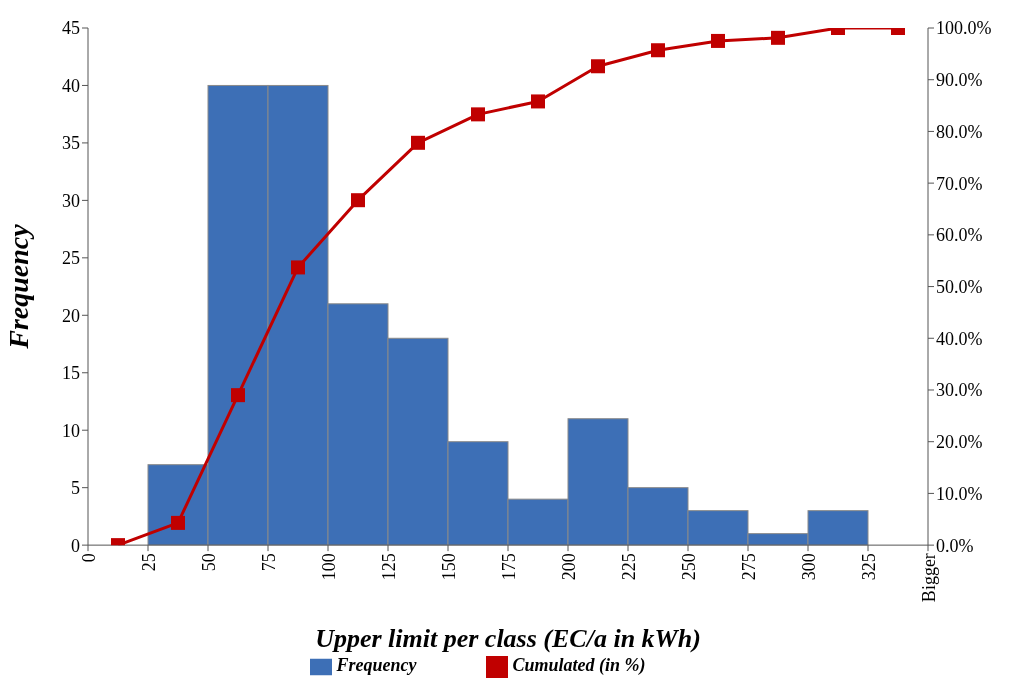 This screenshot has height=699, width=1032. I want to click on x-tick-label: 325, so click(868, 567).